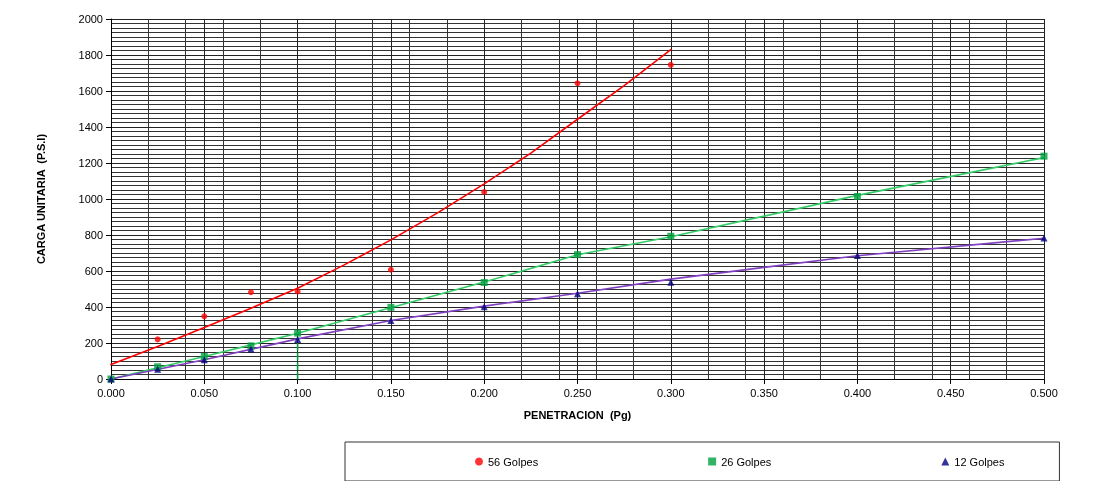 The image size is (1094, 489). What do you see at coordinates (90, 91) in the screenshot?
I see `y-tick-label: 1600` at bounding box center [90, 91].